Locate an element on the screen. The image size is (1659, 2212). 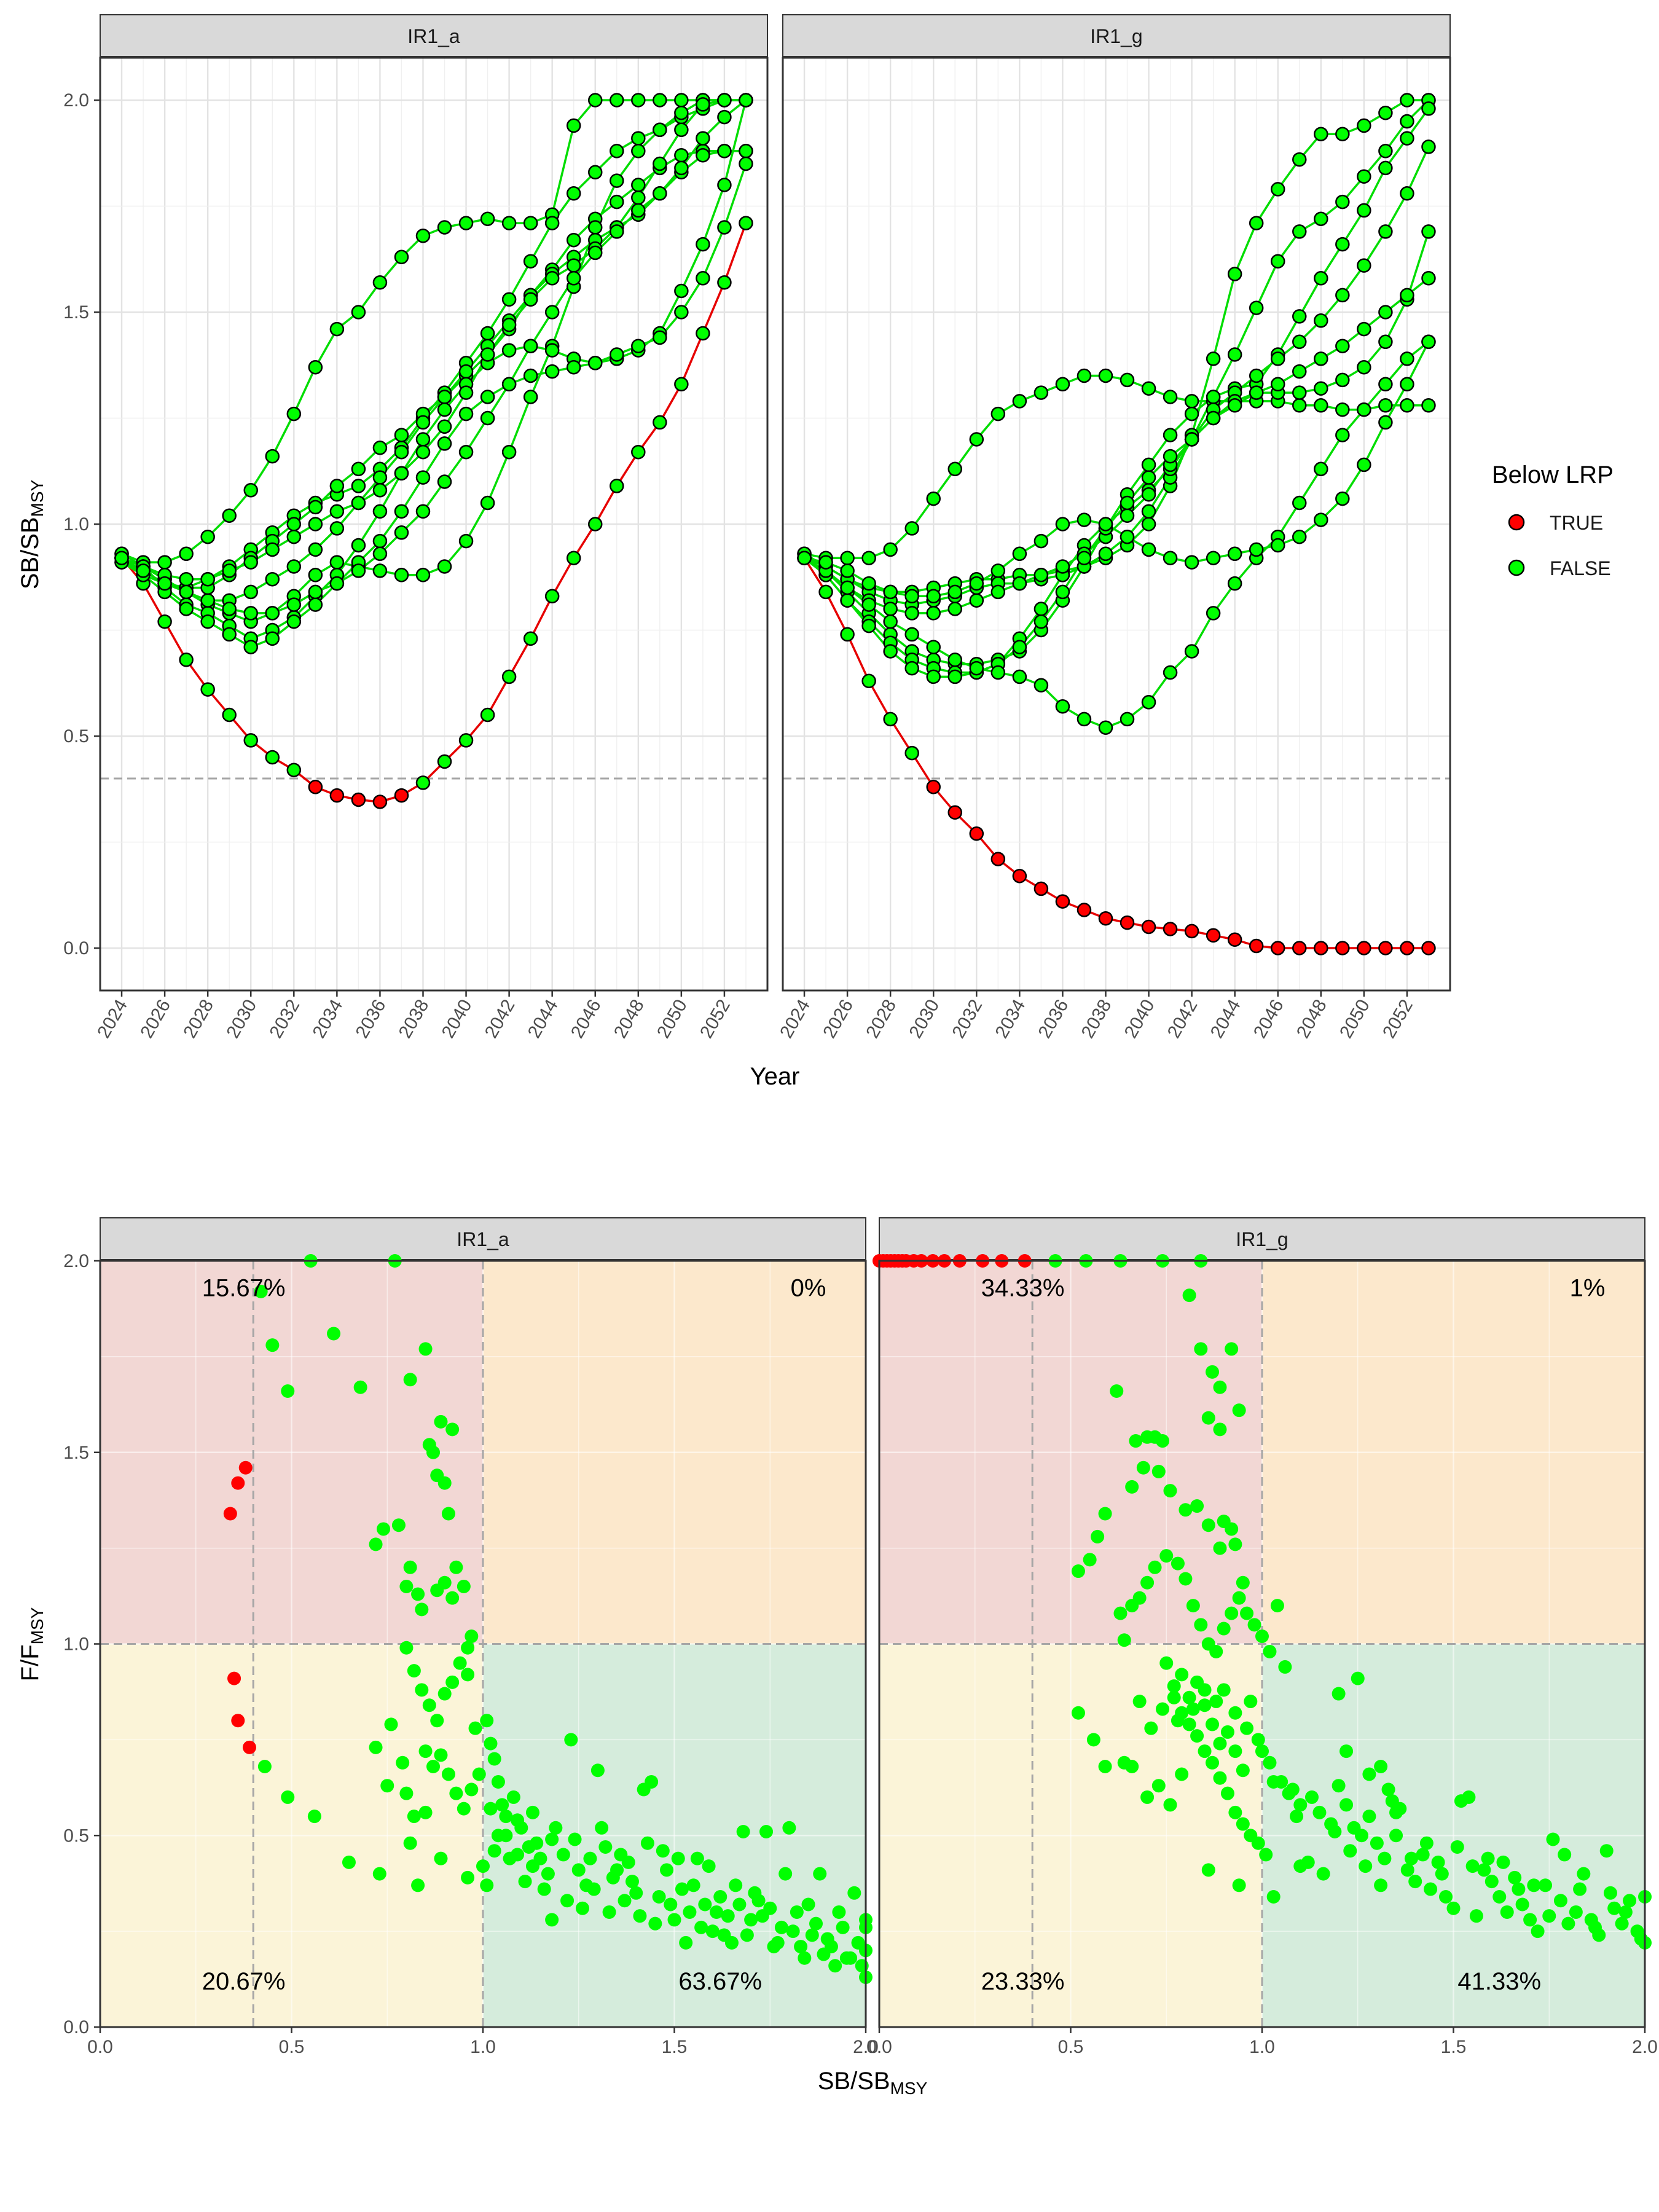
legend: Below LRP TRUE FALSE is located at coordinates (1553, 520).